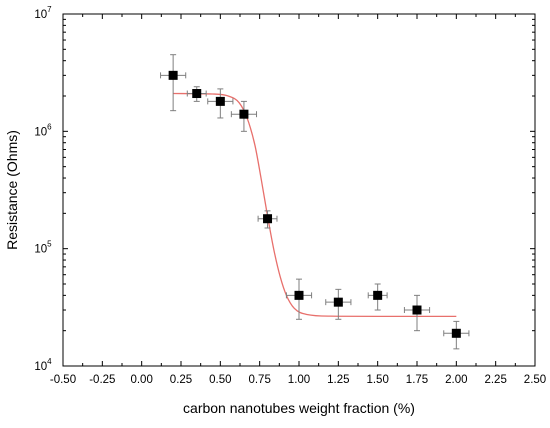  I want to click on y-tick-exponent: 4, so click(49, 361).